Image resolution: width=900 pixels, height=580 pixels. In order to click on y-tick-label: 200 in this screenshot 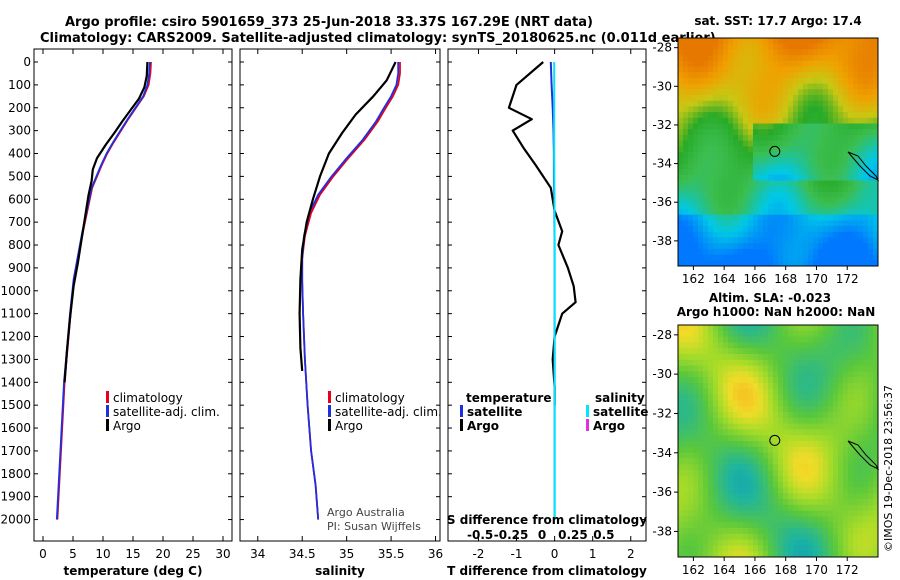, I will do `click(19, 108)`.